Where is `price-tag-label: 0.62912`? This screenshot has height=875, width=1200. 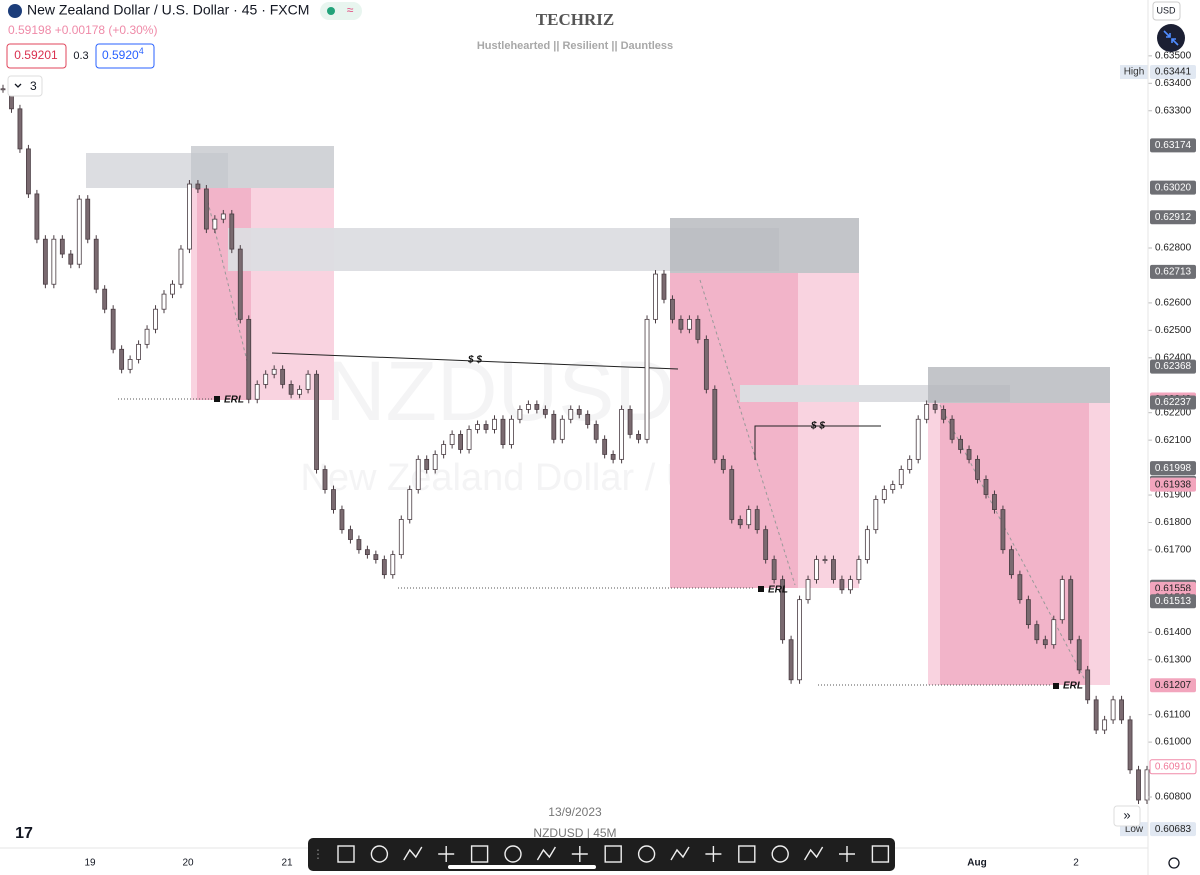
price-tag-label: 0.62912 is located at coordinates (1173, 217).